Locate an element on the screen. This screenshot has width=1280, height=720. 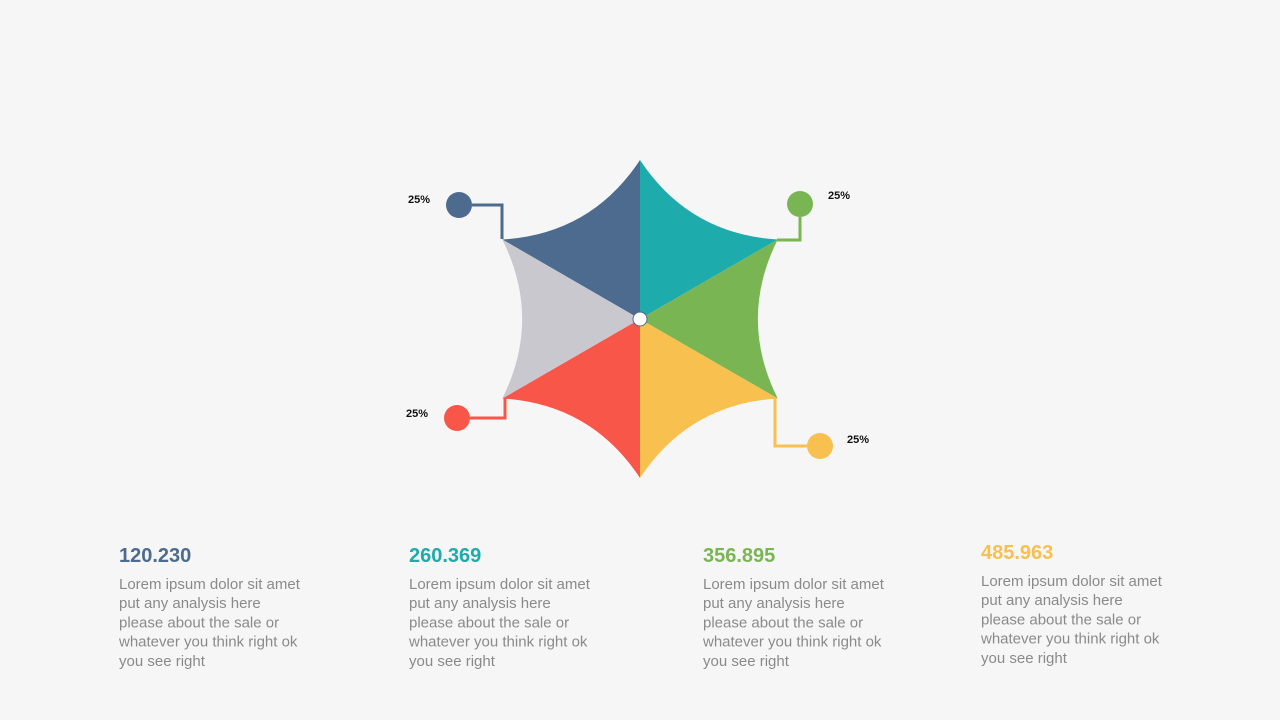
block-value: 120.230 is located at coordinates (155, 556).